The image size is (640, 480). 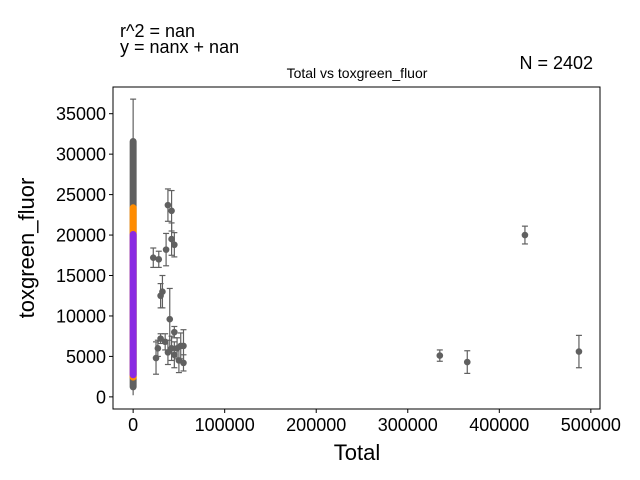 What do you see at coordinates (81, 195) in the screenshot?
I see `y-tick-label: 25000` at bounding box center [81, 195].